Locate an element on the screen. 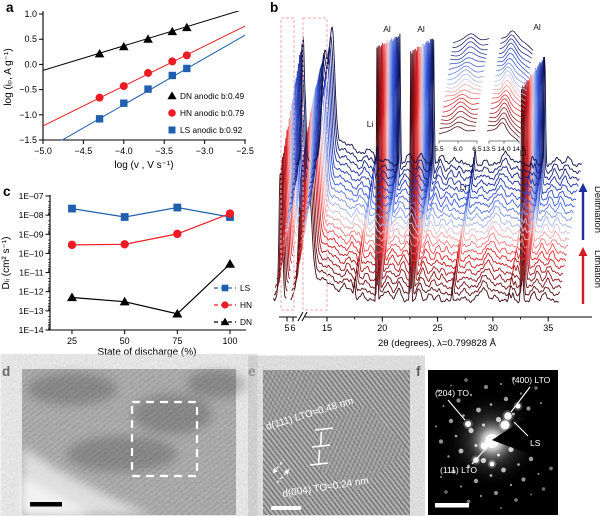 This screenshot has height=516, width=600. tick-label: 1E–13 is located at coordinates (31, 311).